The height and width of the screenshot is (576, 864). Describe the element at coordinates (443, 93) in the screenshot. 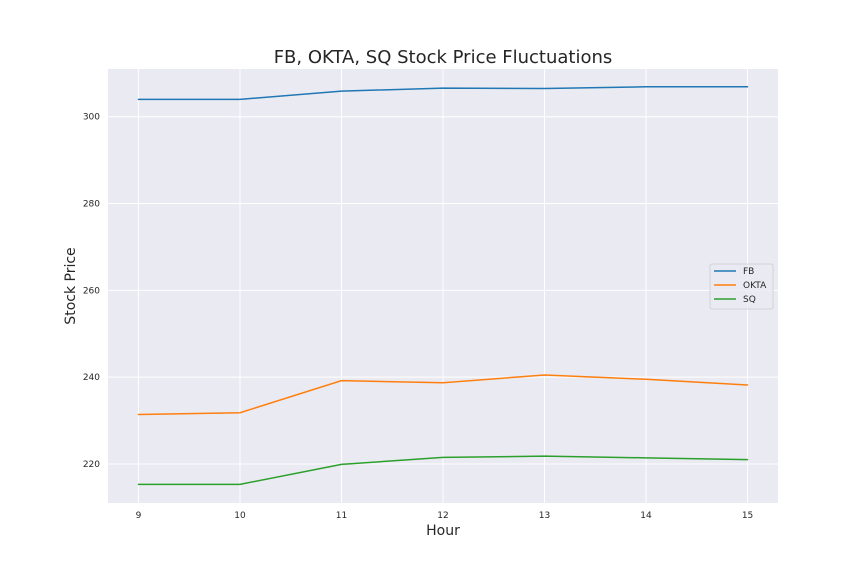

I see `series-line-fb` at that location.